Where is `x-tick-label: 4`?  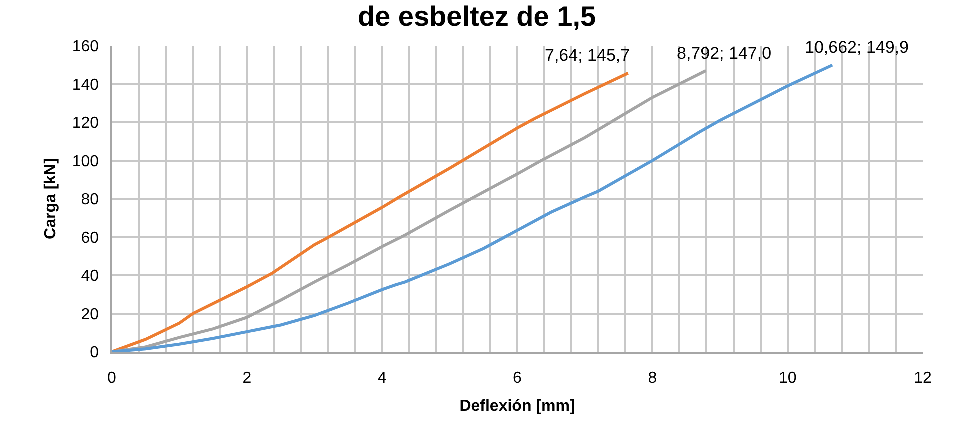 x-tick-label: 4 is located at coordinates (382, 378).